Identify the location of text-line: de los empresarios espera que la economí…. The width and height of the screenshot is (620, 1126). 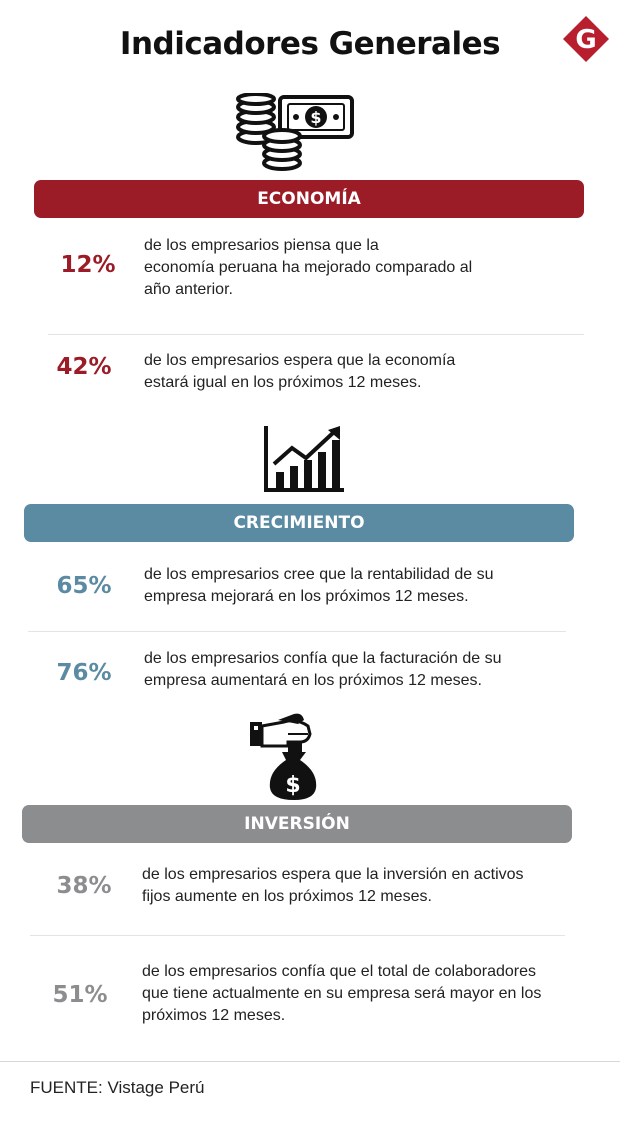
(300, 360).